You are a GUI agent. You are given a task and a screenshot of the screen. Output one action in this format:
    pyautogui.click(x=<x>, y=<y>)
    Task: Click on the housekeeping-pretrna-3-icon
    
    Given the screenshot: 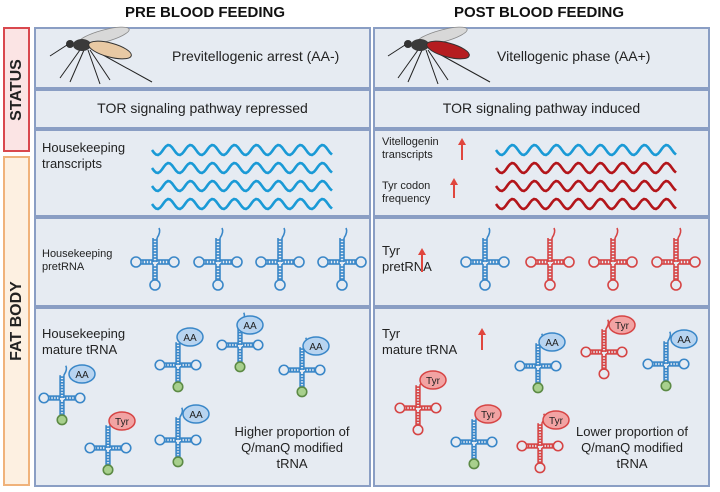 What is the action you would take?
    pyautogui.click(x=280, y=259)
    